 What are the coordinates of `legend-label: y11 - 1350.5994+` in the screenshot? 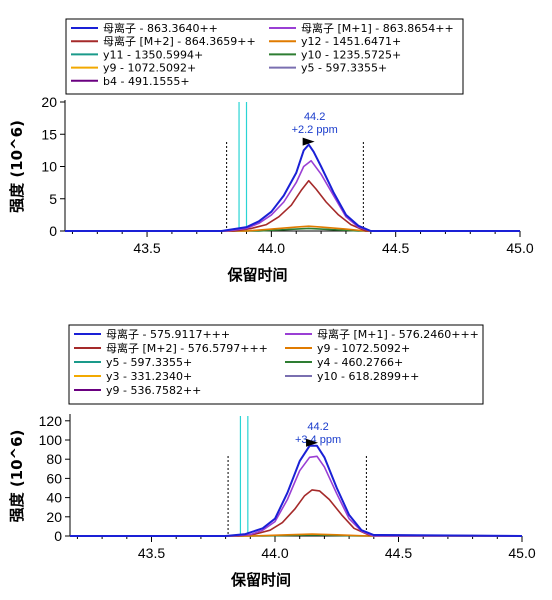 It's located at (153, 54).